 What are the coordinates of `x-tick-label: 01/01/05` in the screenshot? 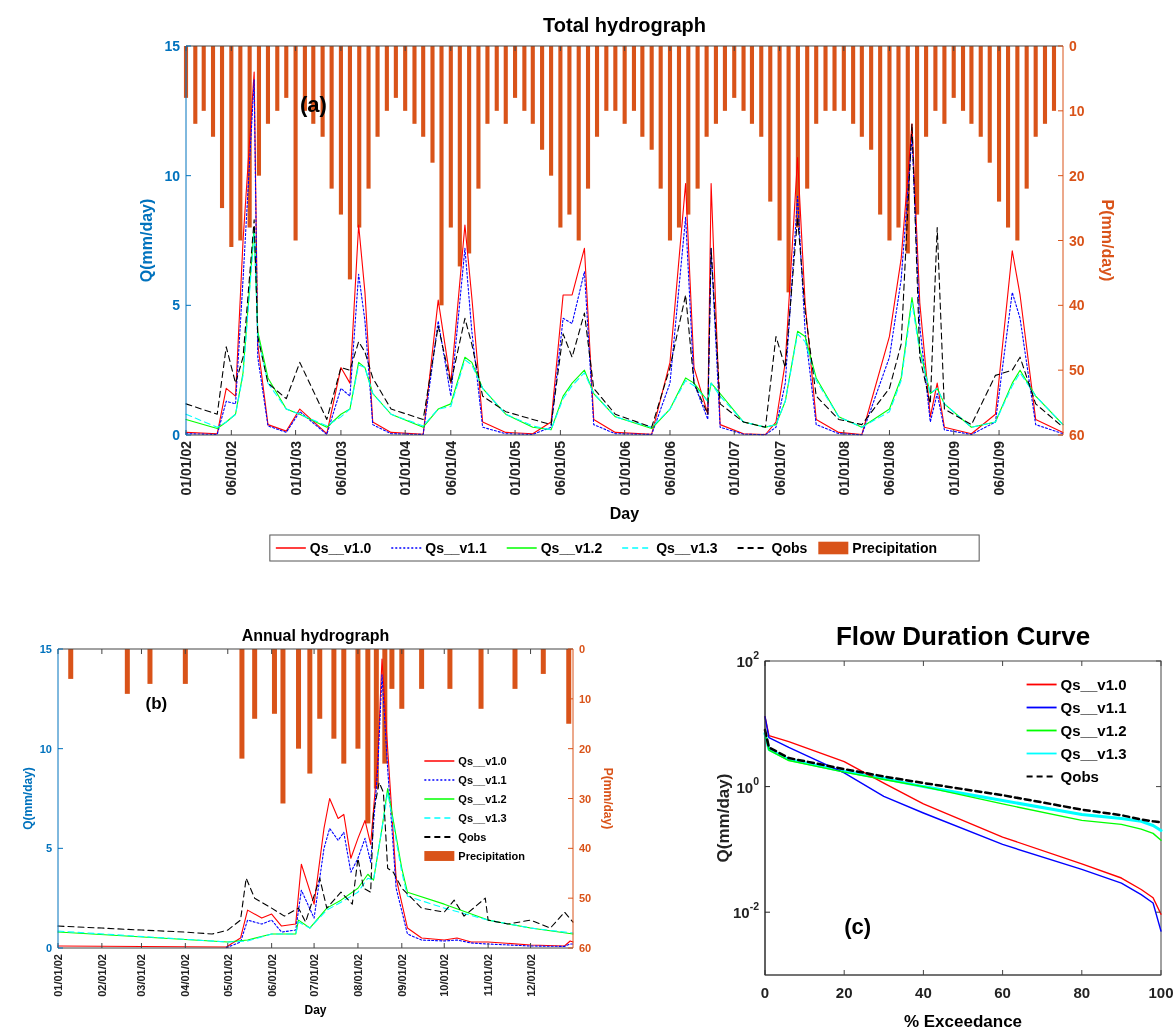 It's located at (515, 468).